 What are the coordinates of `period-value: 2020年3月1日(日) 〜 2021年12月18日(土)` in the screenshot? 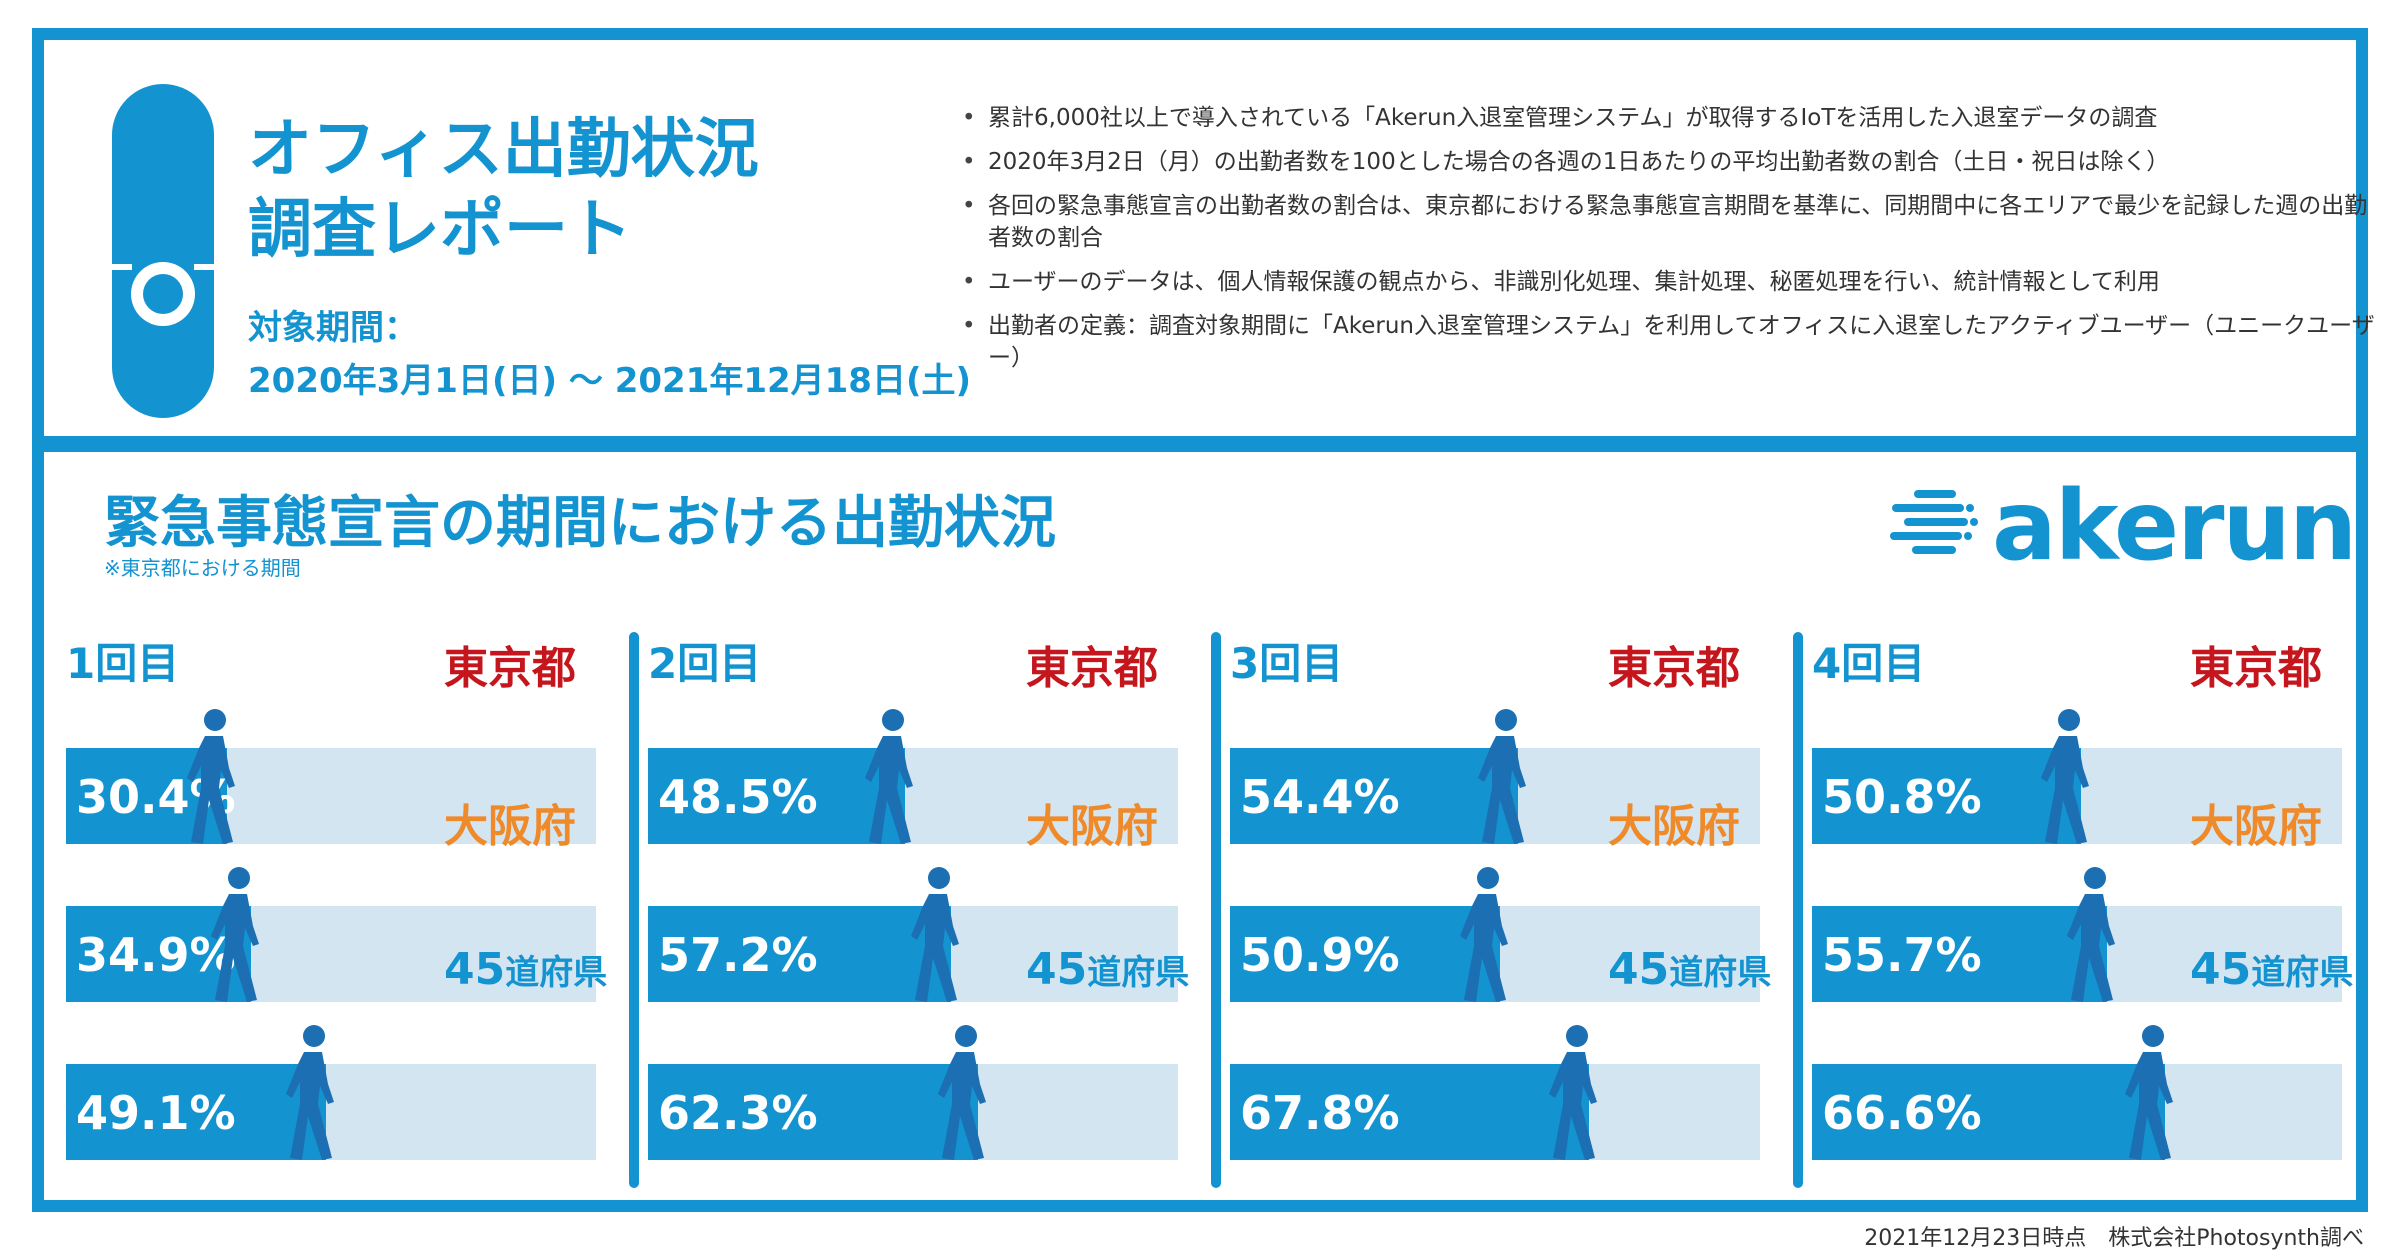 It's located at (610, 381).